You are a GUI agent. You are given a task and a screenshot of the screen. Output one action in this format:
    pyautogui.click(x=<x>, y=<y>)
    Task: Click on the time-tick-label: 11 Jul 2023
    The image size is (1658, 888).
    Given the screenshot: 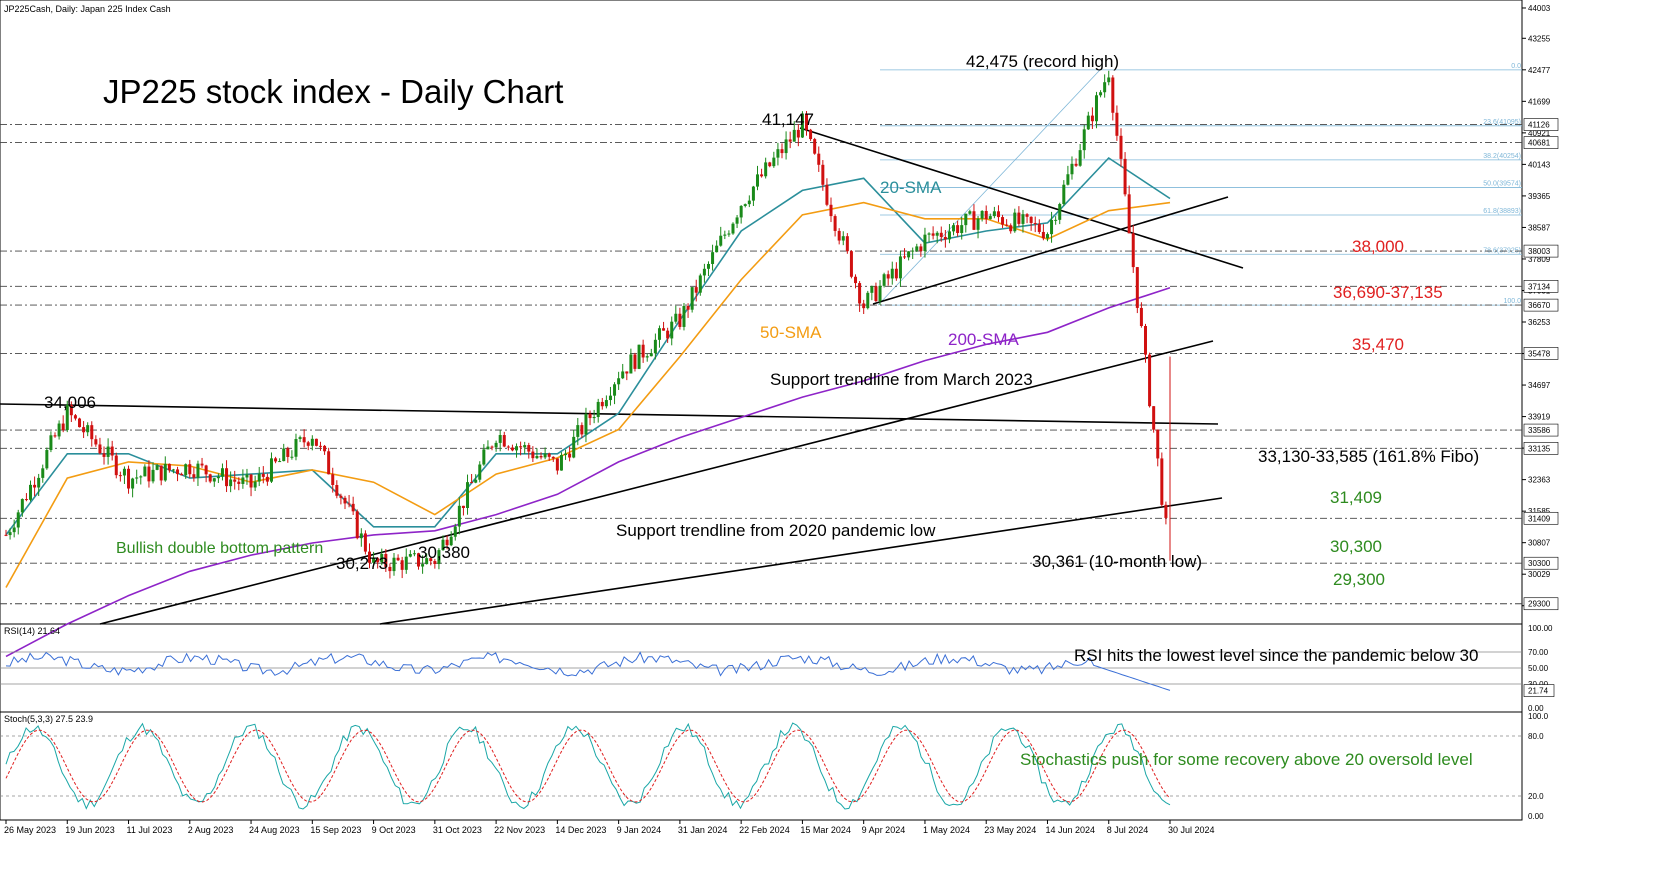 What is the action you would take?
    pyautogui.click(x=150, y=830)
    